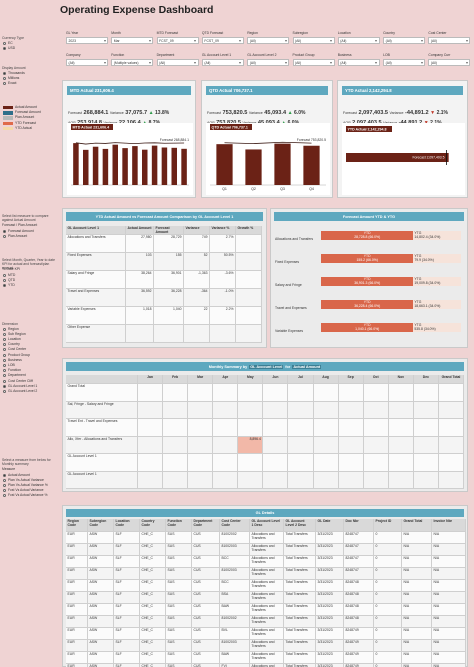 The width and height of the screenshot is (474, 667). Describe the element at coordinates (30, 475) in the screenshot. I see `radio-option: Actual Amount` at that location.